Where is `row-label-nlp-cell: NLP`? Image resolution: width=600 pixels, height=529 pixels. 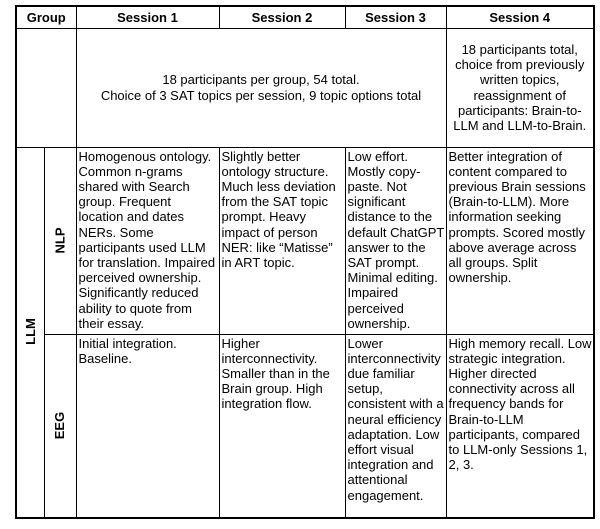
row-label-nlp-cell: NLP is located at coordinates (60, 240).